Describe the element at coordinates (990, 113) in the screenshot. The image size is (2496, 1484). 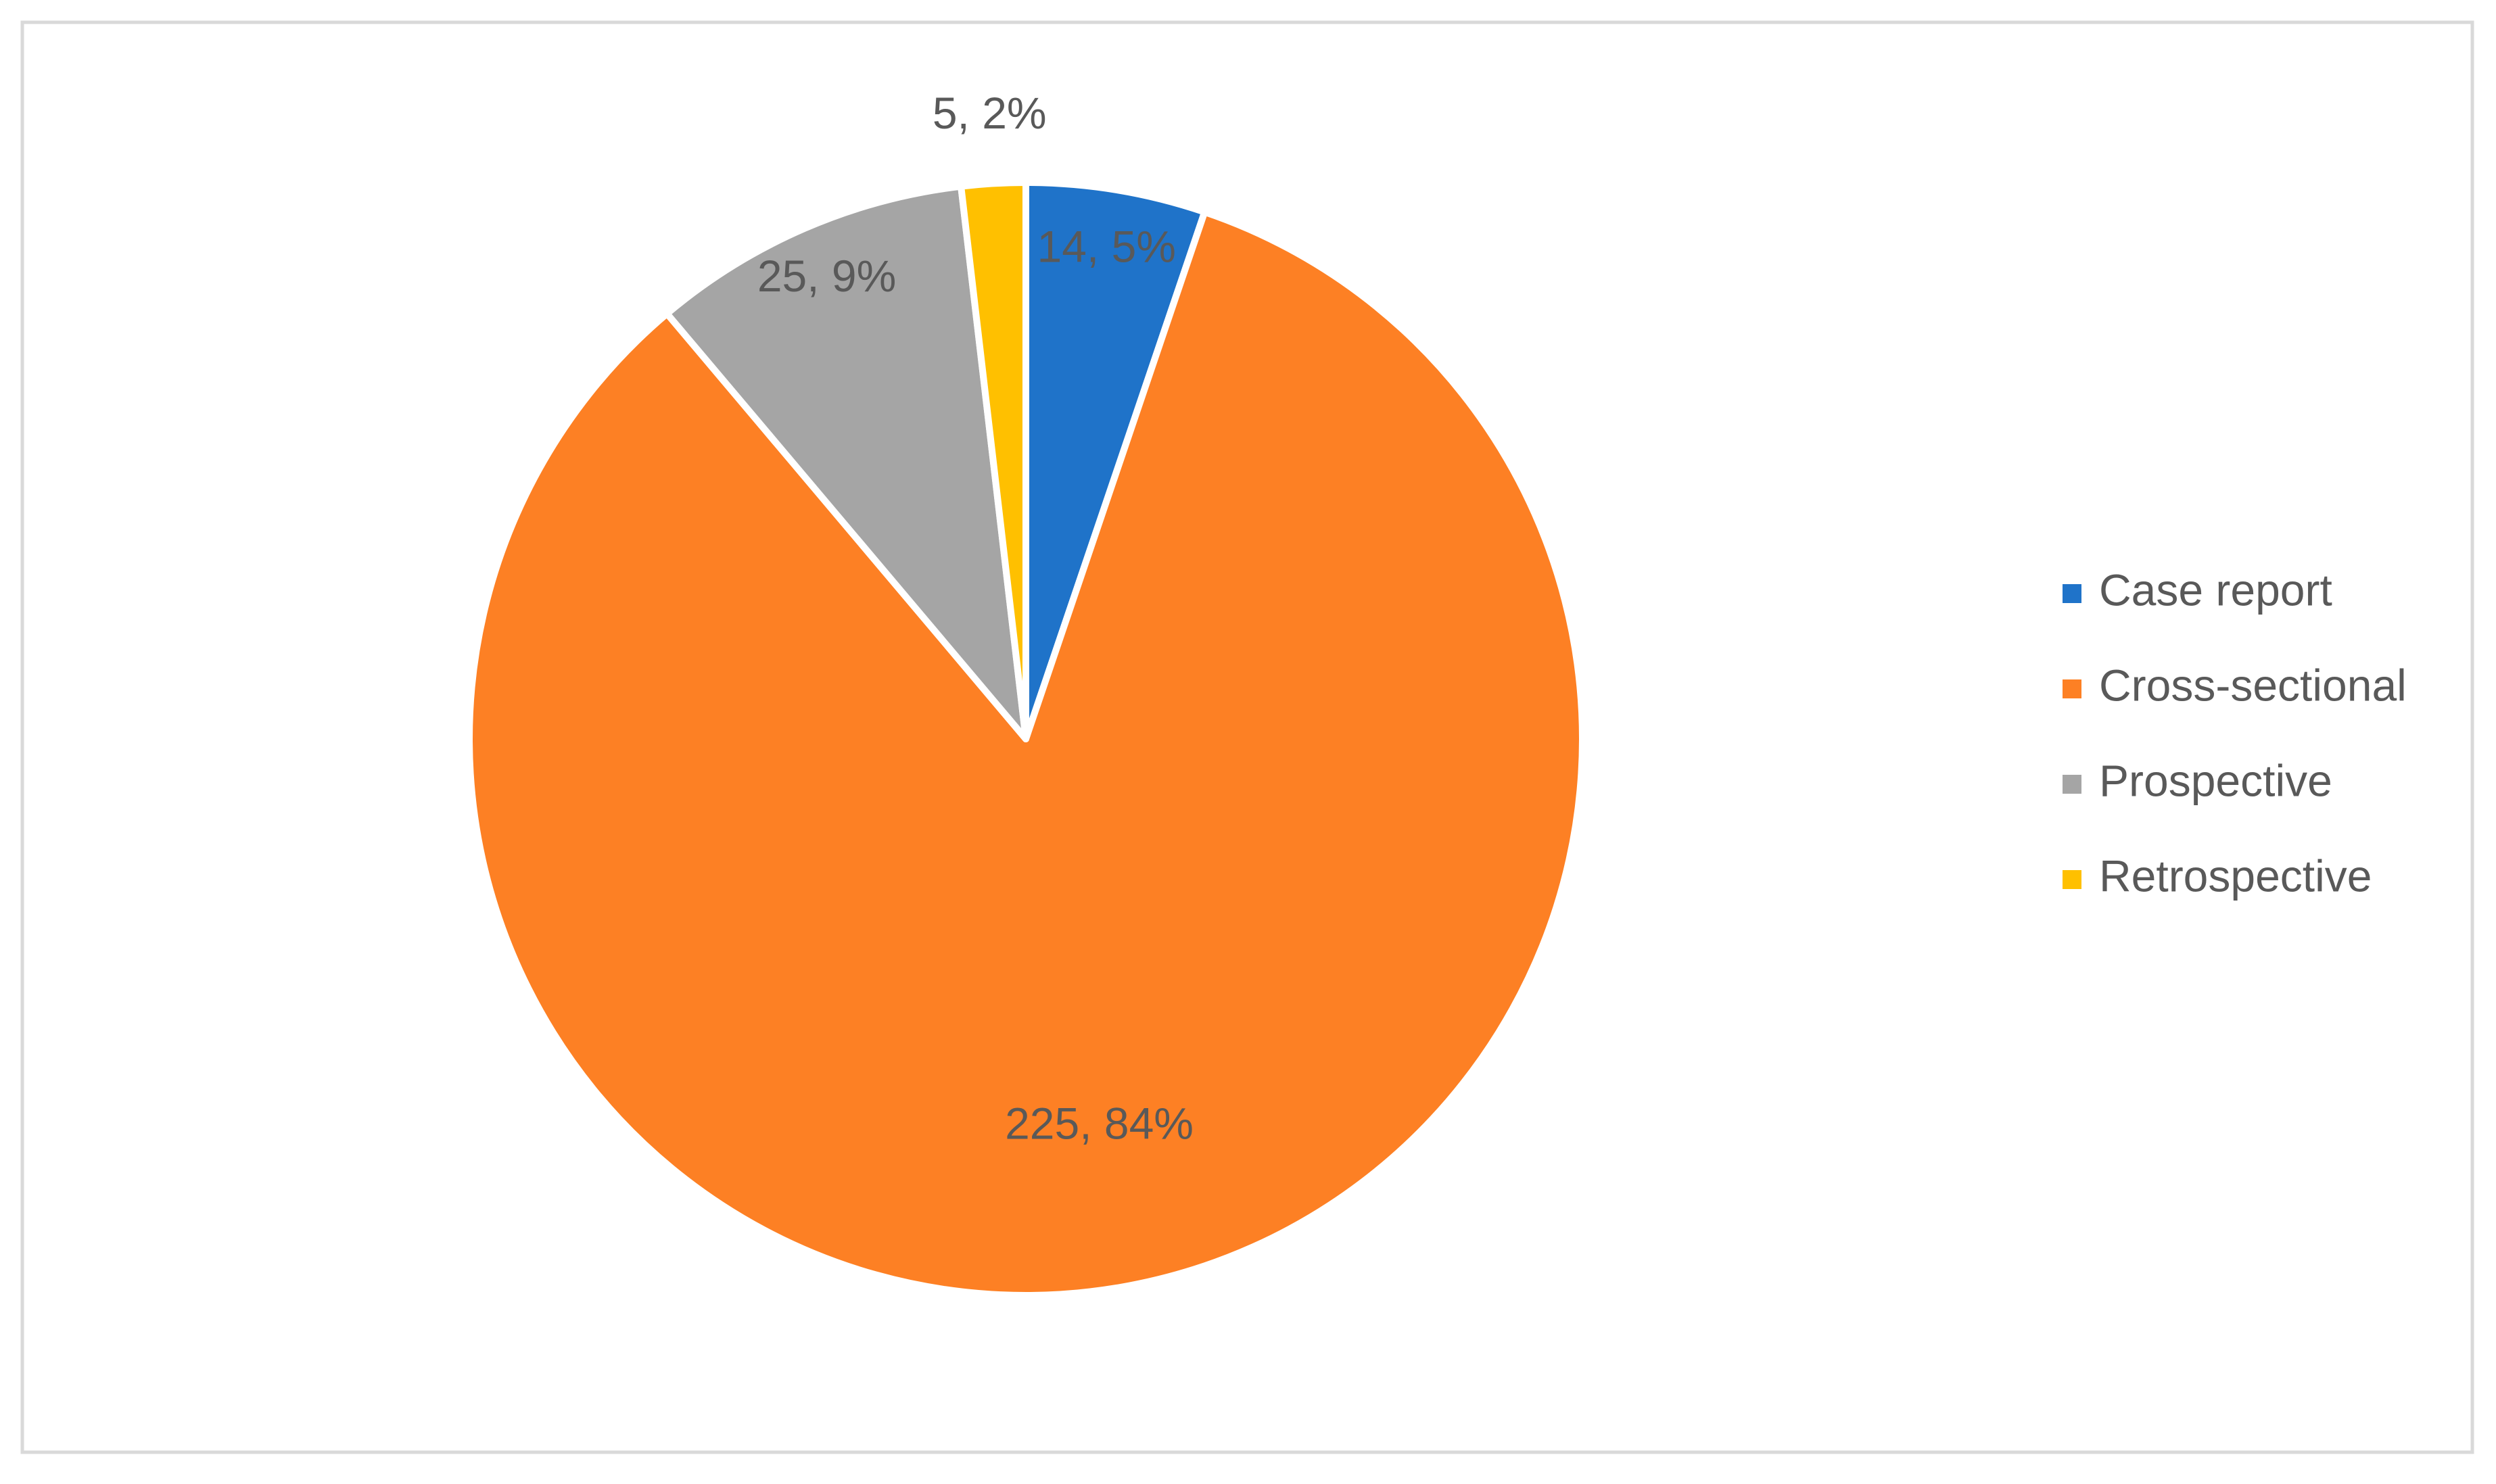
I see `data-label: 5, 2%` at that location.